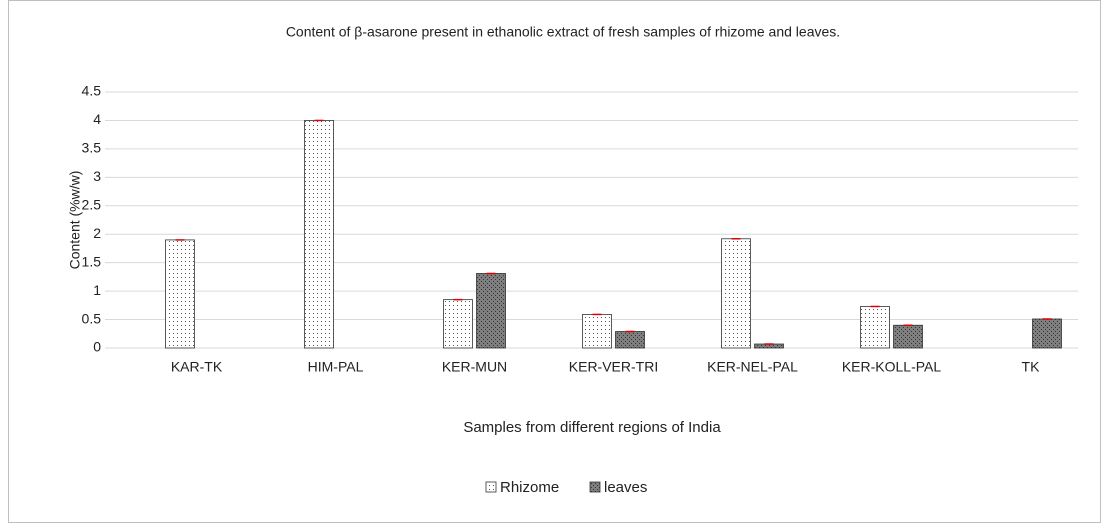 The height and width of the screenshot is (523, 1102). What do you see at coordinates (197, 367) in the screenshot?
I see `x-tick-label: KAR-TK` at bounding box center [197, 367].